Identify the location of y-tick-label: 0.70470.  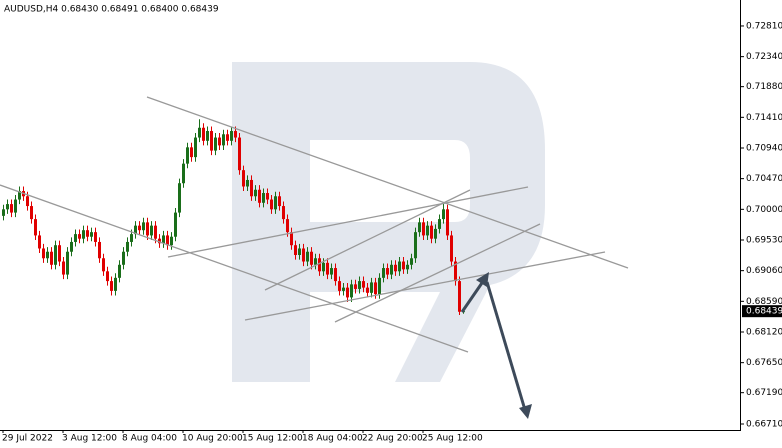
(764, 179).